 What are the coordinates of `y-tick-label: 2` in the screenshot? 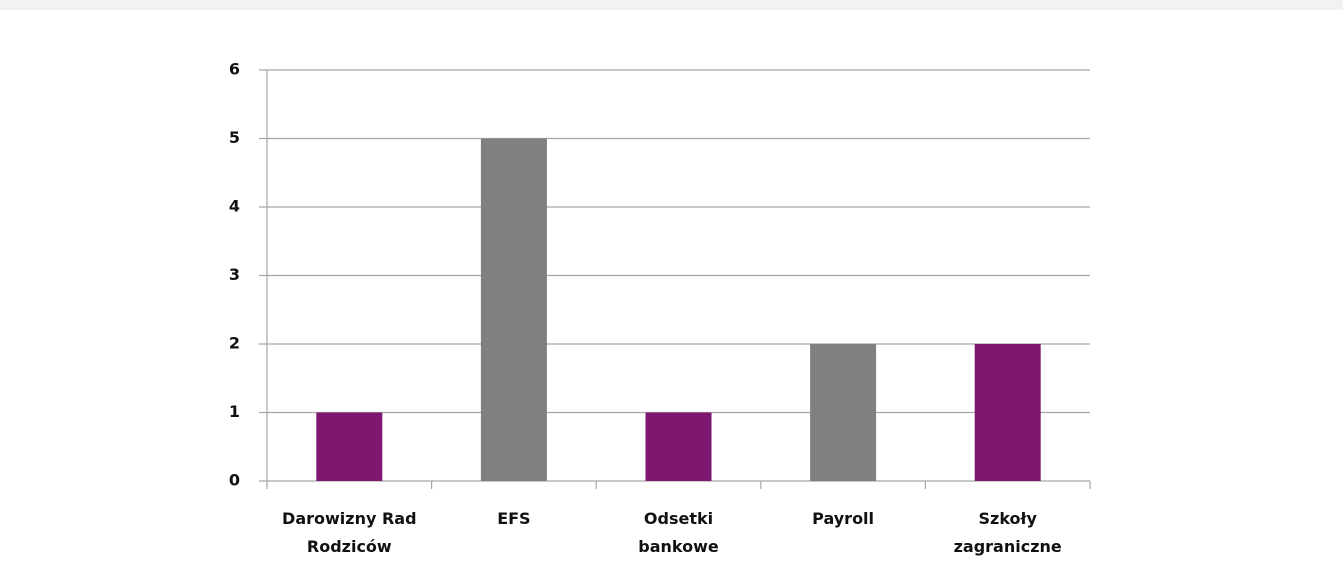 It's located at (234, 343).